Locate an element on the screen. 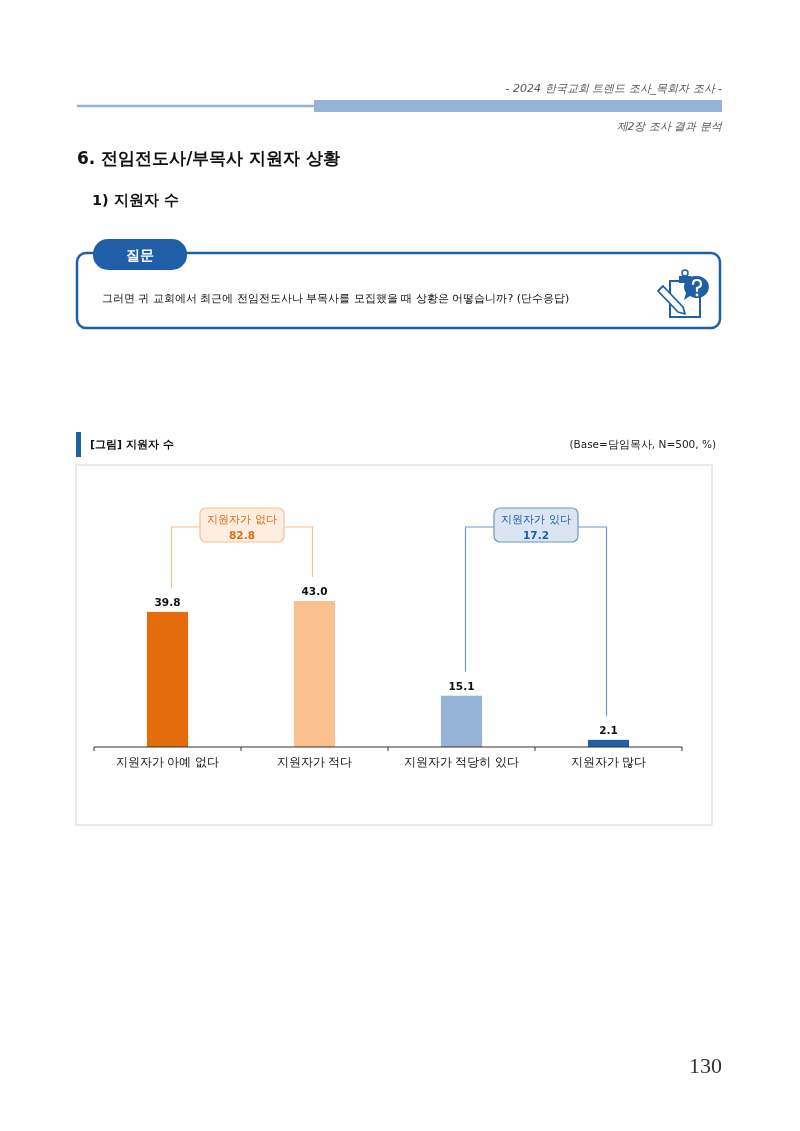  text: 그러면 귀 교회에서 최근에 전임전도사나 부목사를 모집했을 때 상황은 어떻습니까? (단수응답) is located at coordinates (336, 298).